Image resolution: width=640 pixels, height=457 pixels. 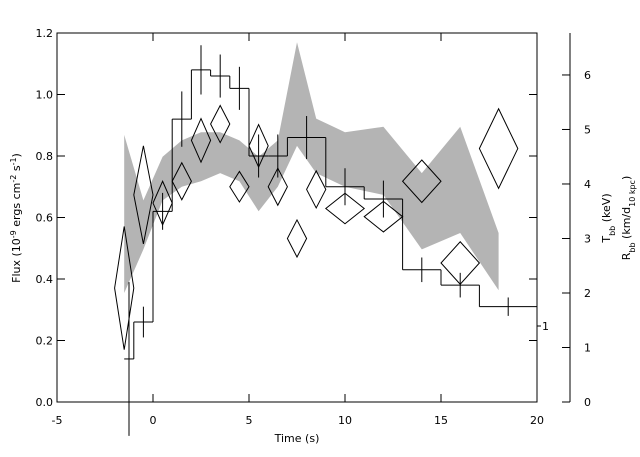 I want to click on y2-tick-label: 2, so click(x=587, y=293).